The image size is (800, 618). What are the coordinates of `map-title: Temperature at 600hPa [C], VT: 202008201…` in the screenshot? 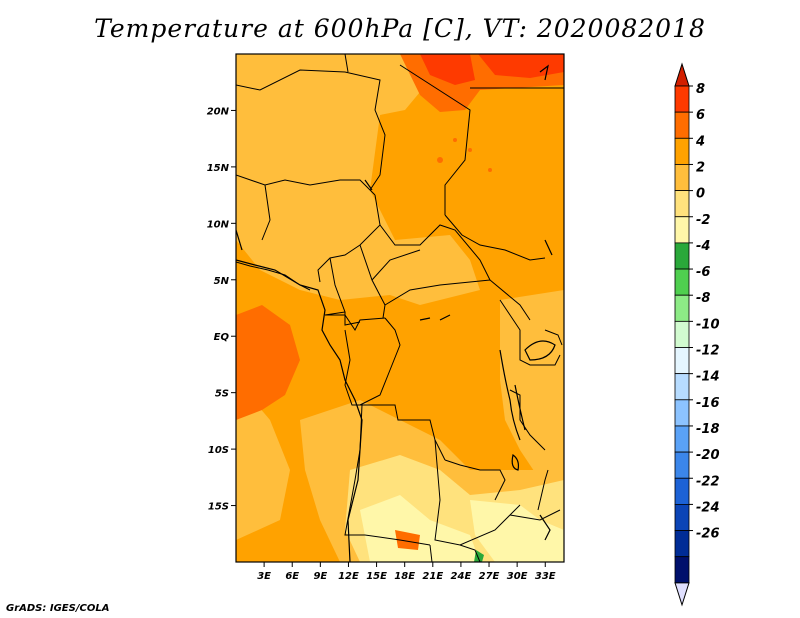 It's located at (400, 28).